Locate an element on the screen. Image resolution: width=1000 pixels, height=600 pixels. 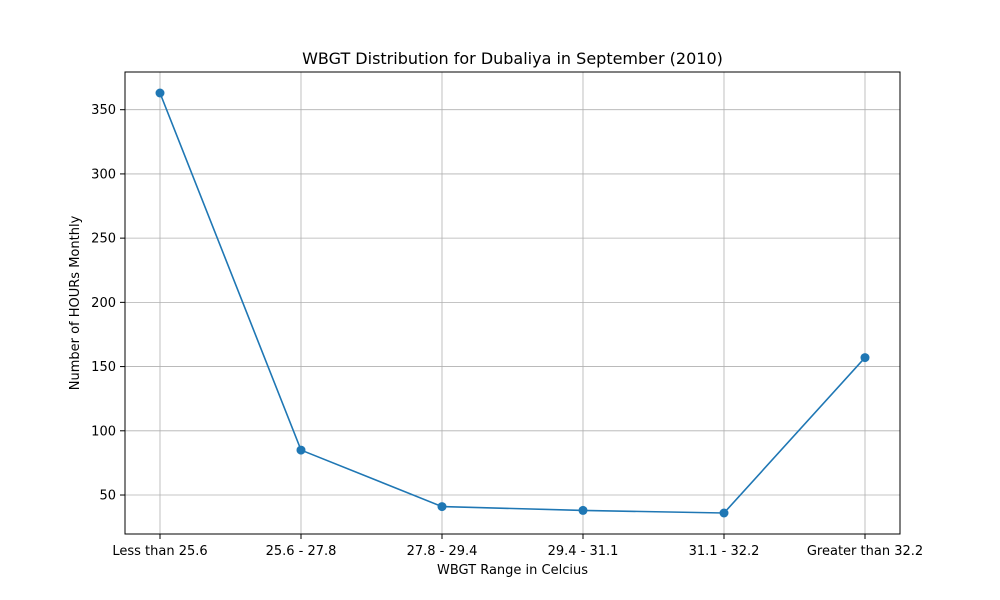
y-axis-label: Number of HOURs Monthly is located at coordinates (75, 302).